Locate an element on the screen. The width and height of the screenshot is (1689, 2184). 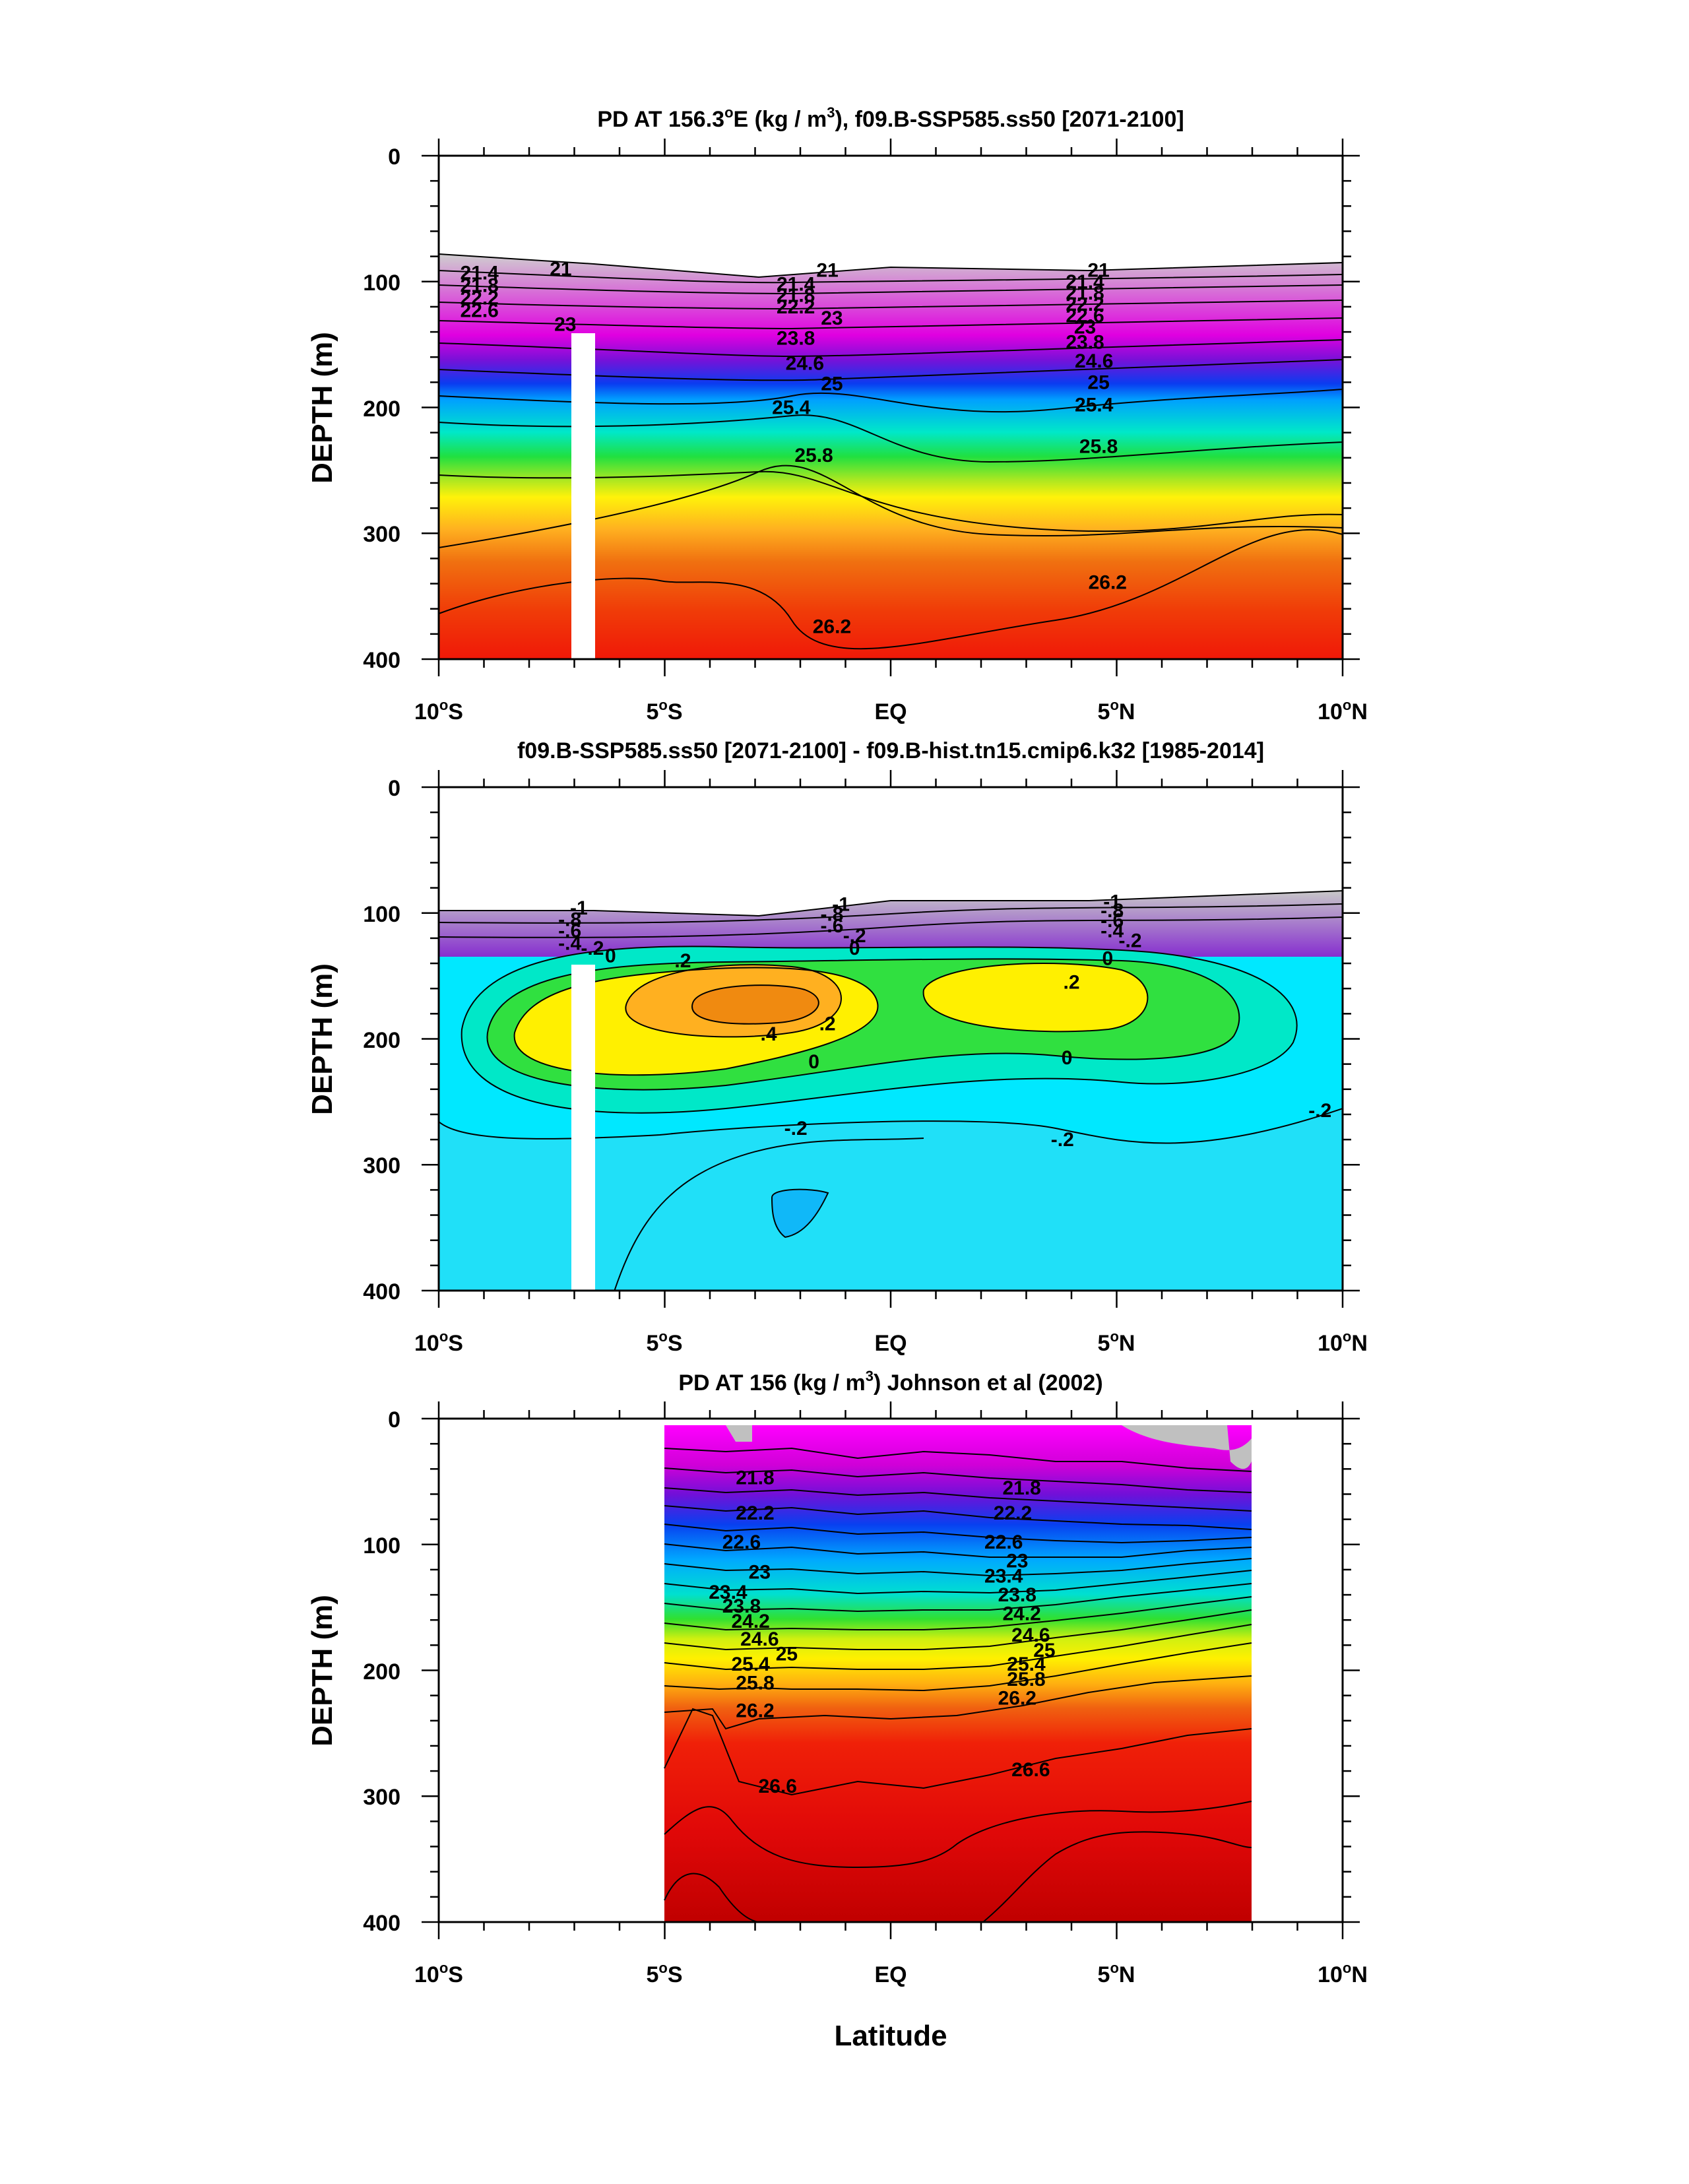
panel-2-dark-orange-region is located at coordinates (755, 1004).